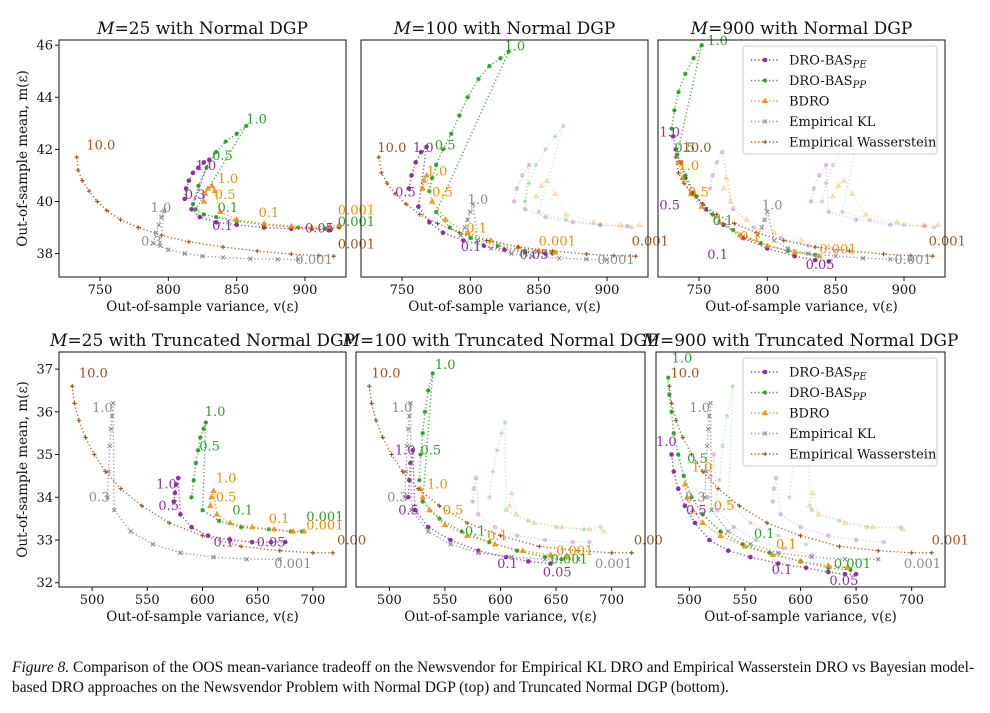 The width and height of the screenshot is (990, 713). I want to click on chart-title: M=100 with Normal DGP, so click(504, 29).